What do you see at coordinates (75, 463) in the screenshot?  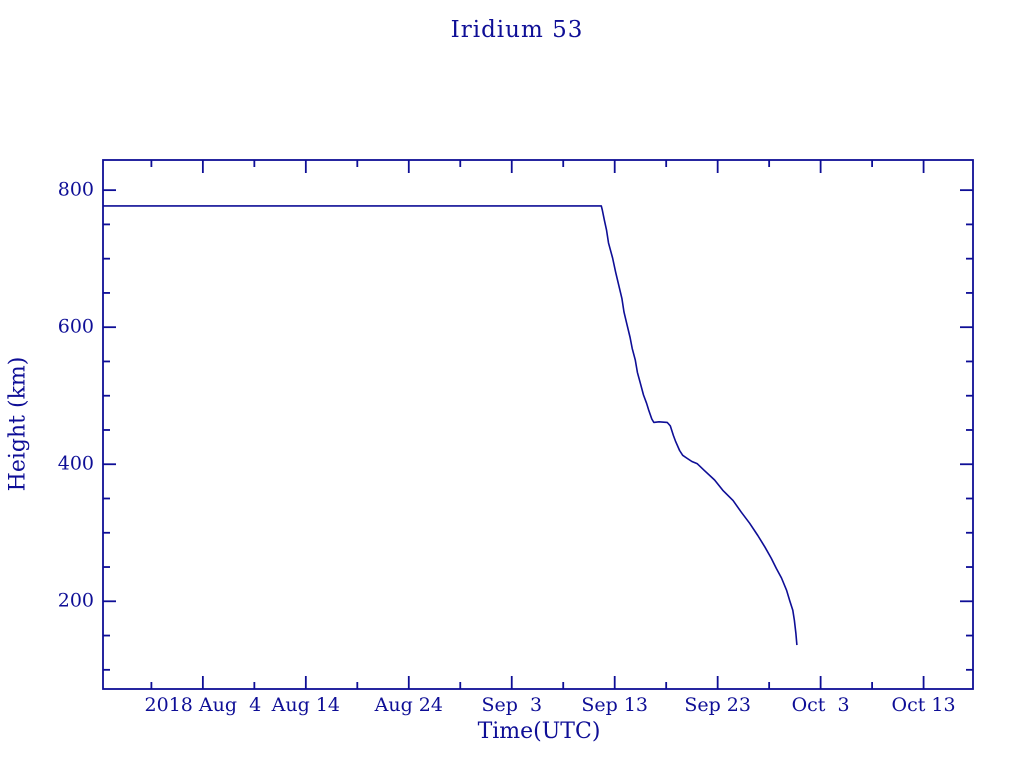 I see `y-tick-label: 400` at bounding box center [75, 463].